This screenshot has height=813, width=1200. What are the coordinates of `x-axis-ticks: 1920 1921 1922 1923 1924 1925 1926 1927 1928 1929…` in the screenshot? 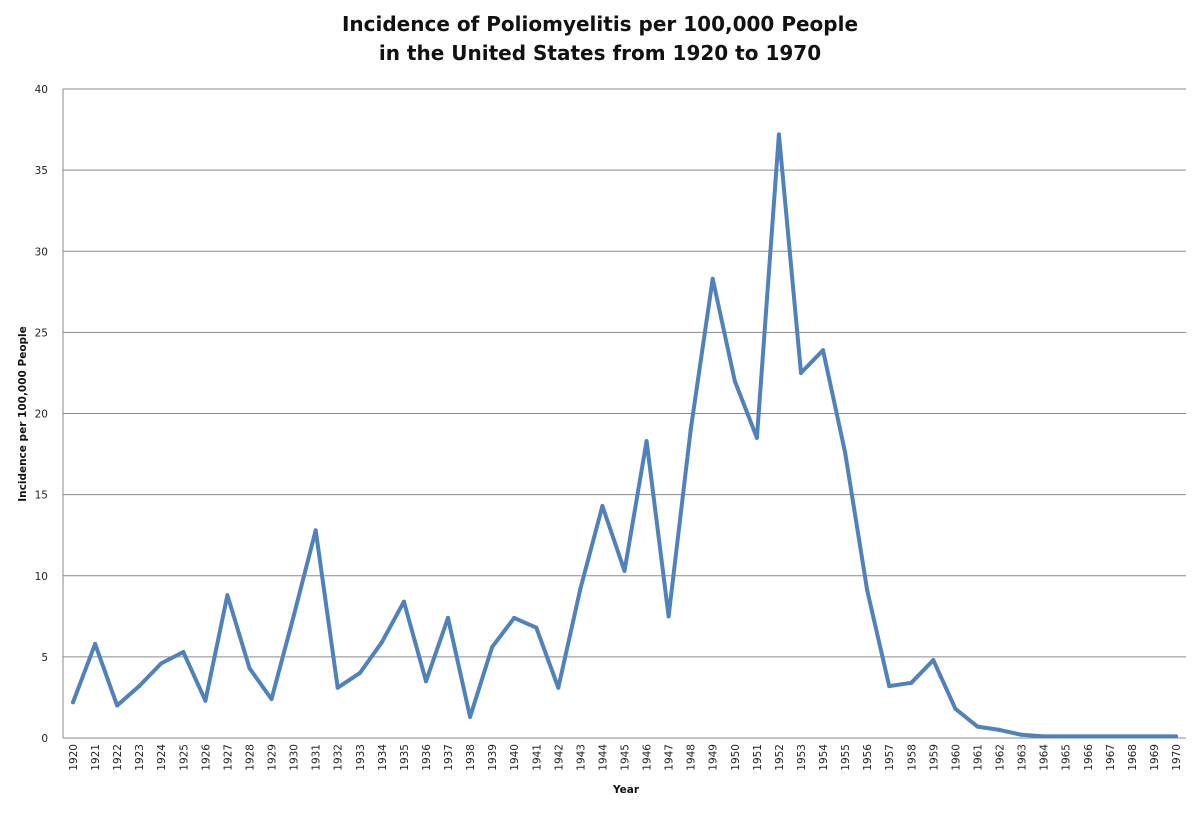 It's located at (625, 757).